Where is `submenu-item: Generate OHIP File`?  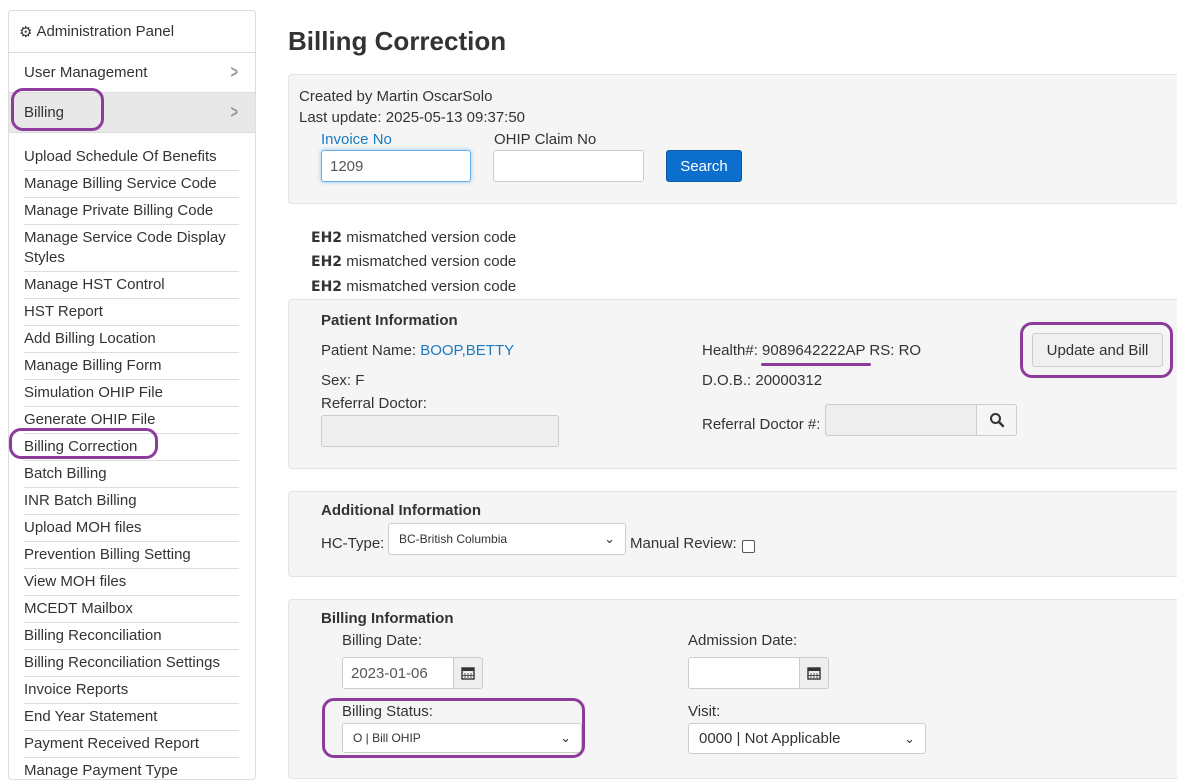 submenu-item: Generate OHIP File is located at coordinates (131, 420).